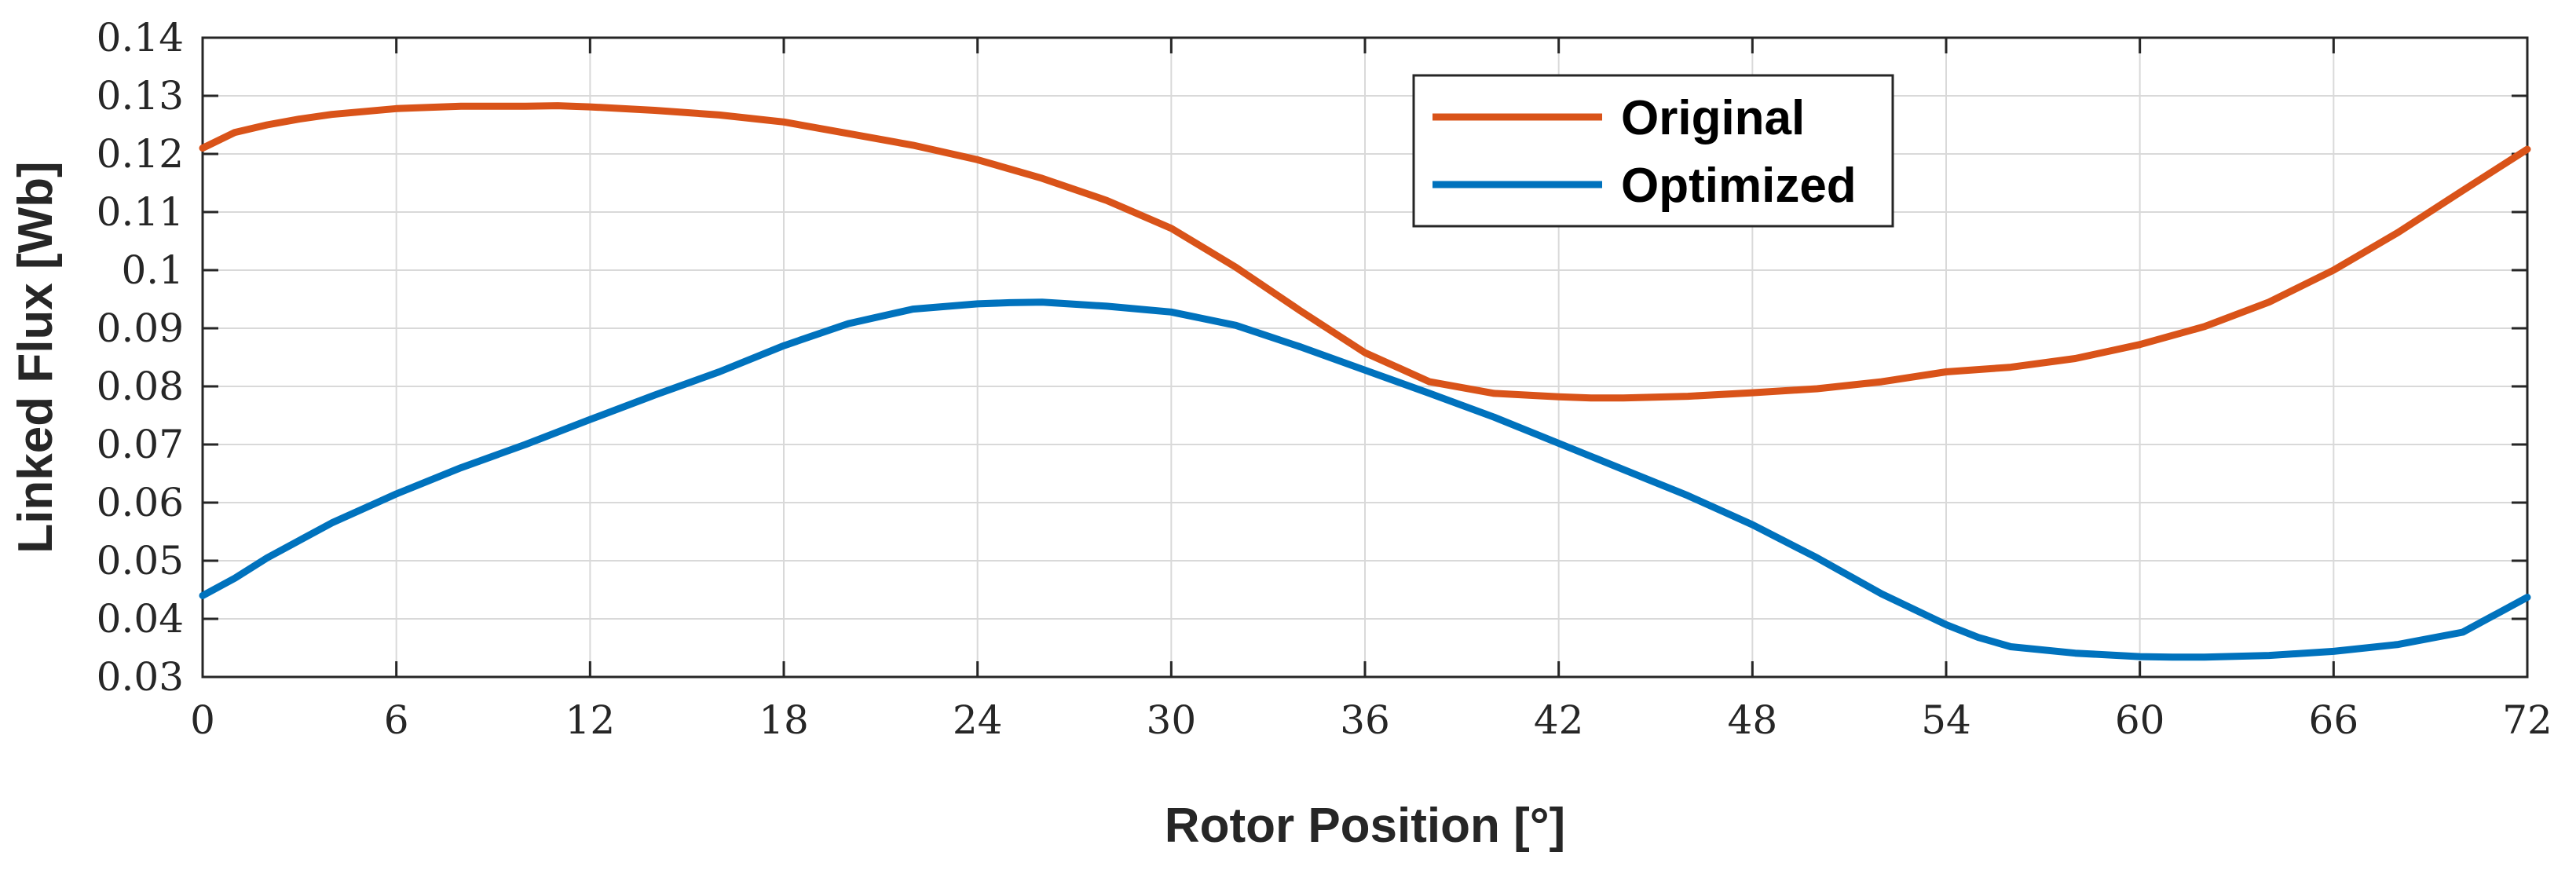 This screenshot has height=878, width=2576. What do you see at coordinates (141, 619) in the screenshot?
I see `y-tick-label: 0.04` at bounding box center [141, 619].